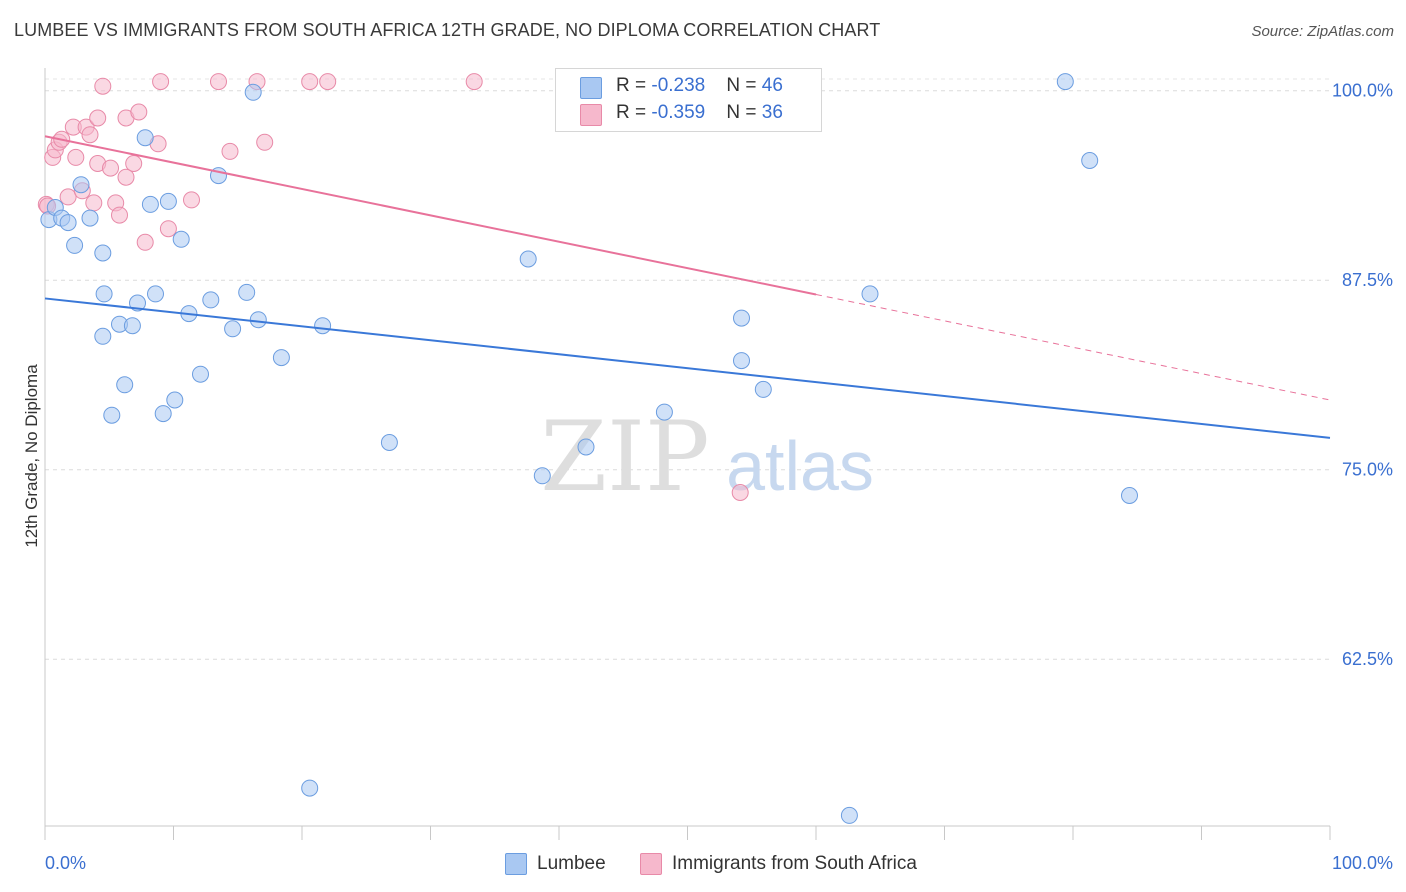  I want to click on y-tick-label-3: 62.5%, so click(1367, 659).